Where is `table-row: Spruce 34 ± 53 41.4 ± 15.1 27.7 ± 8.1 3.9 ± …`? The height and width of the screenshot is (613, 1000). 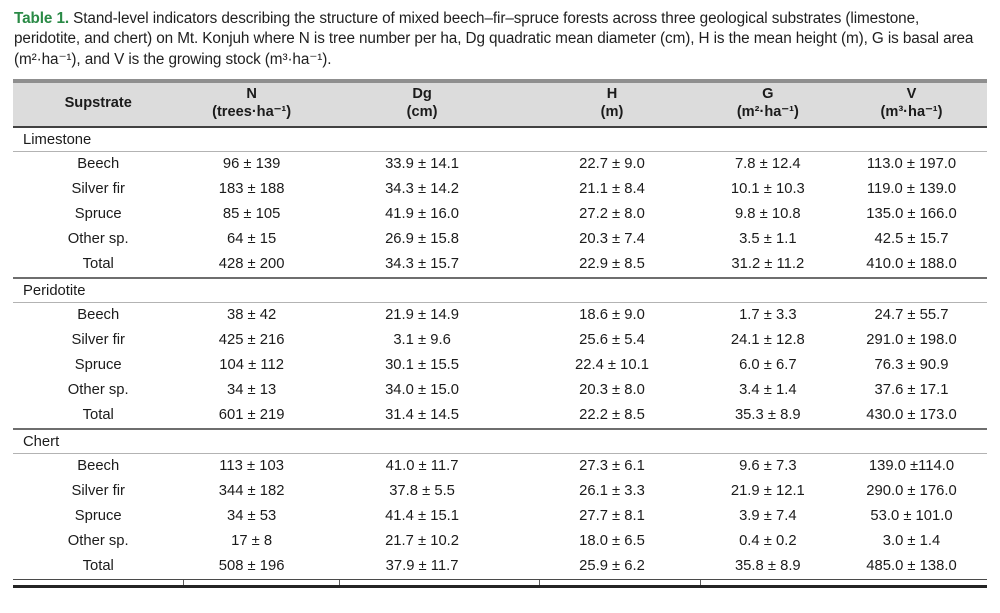 table-row: Spruce 34 ± 53 41.4 ± 15.1 27.7 ± 8.1 3.9 ± … is located at coordinates (500, 516).